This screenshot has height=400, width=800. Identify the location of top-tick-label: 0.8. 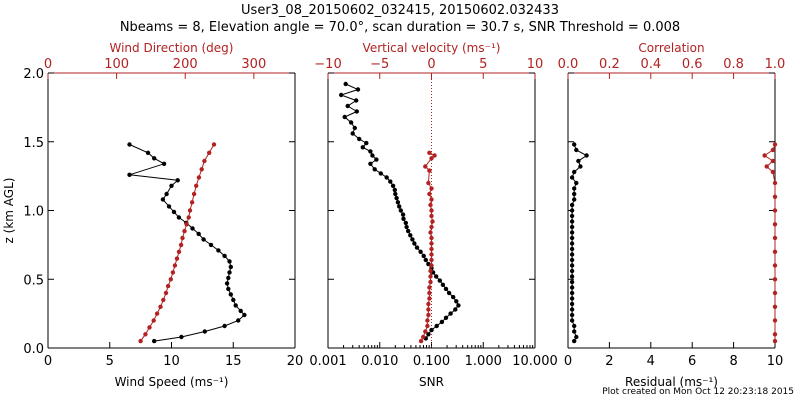
(733, 64).